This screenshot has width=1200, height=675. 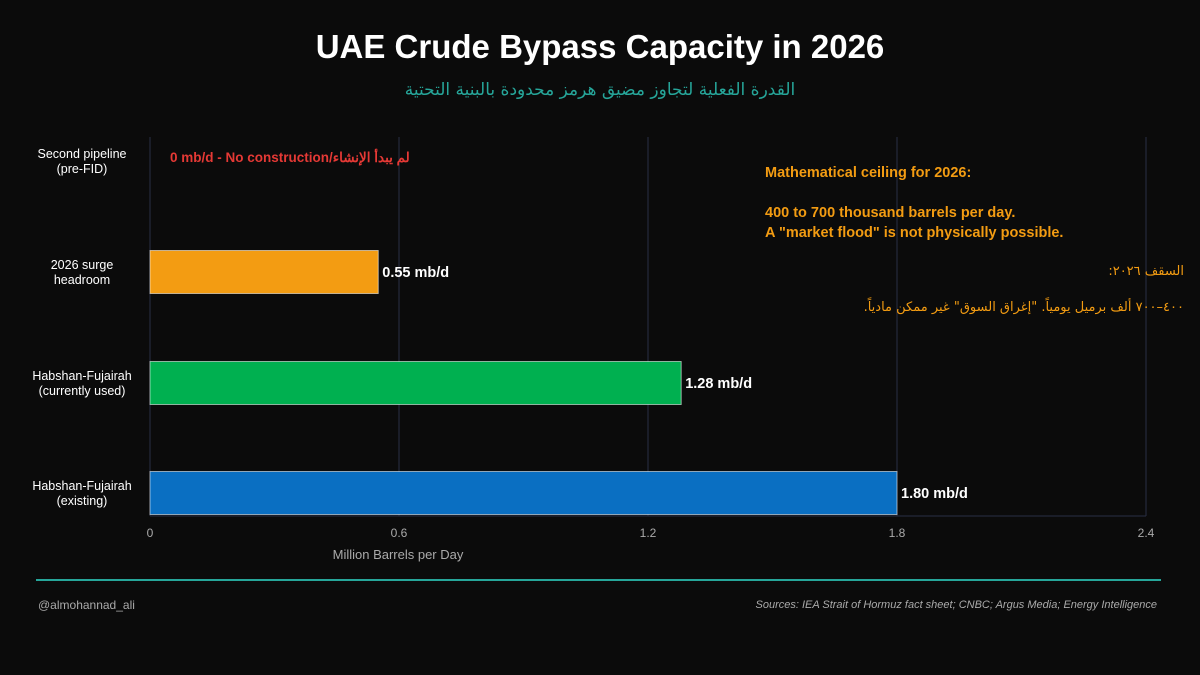 I want to click on y-category-label: Habshan-Fujairah (currently used), so click(x=81, y=383).